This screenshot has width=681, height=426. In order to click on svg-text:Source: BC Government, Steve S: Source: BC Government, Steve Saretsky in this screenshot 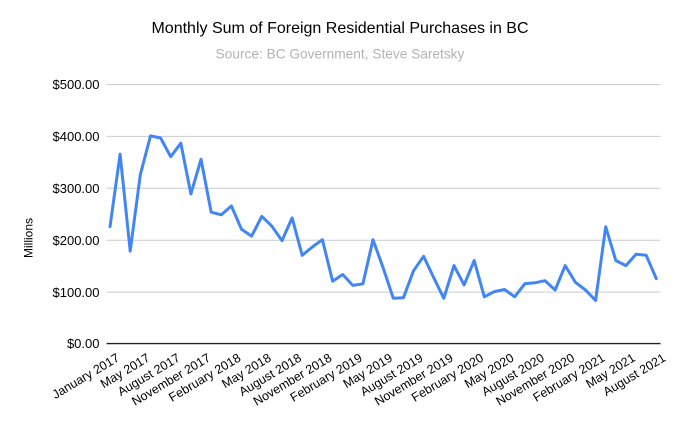, I will do `click(340, 54)`.